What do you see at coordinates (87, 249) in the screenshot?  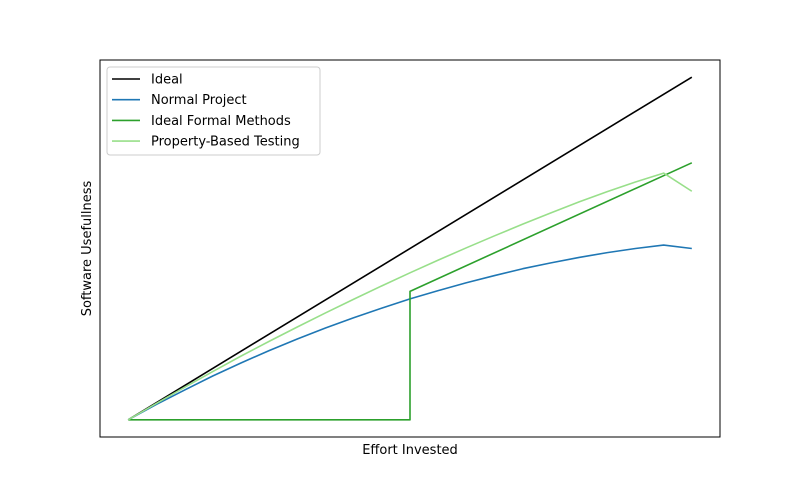 I see `y-axis-label: Software Usefullness` at bounding box center [87, 249].